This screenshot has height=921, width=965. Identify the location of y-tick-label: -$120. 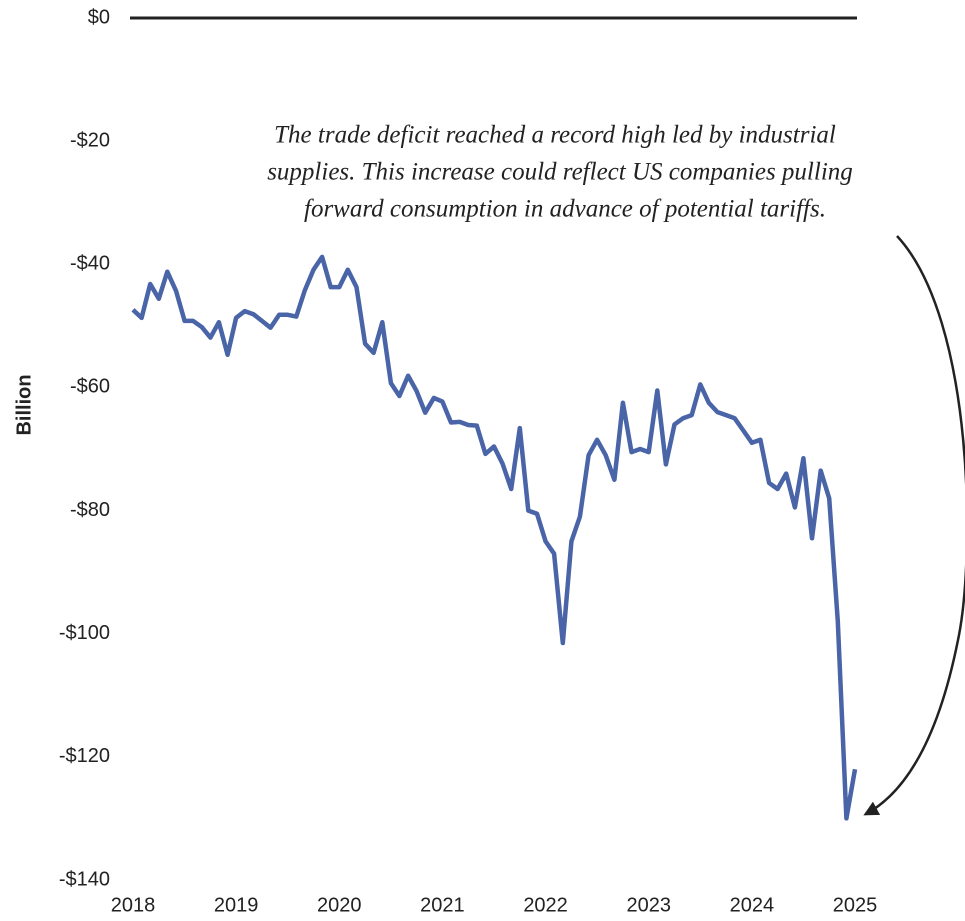
(84, 756).